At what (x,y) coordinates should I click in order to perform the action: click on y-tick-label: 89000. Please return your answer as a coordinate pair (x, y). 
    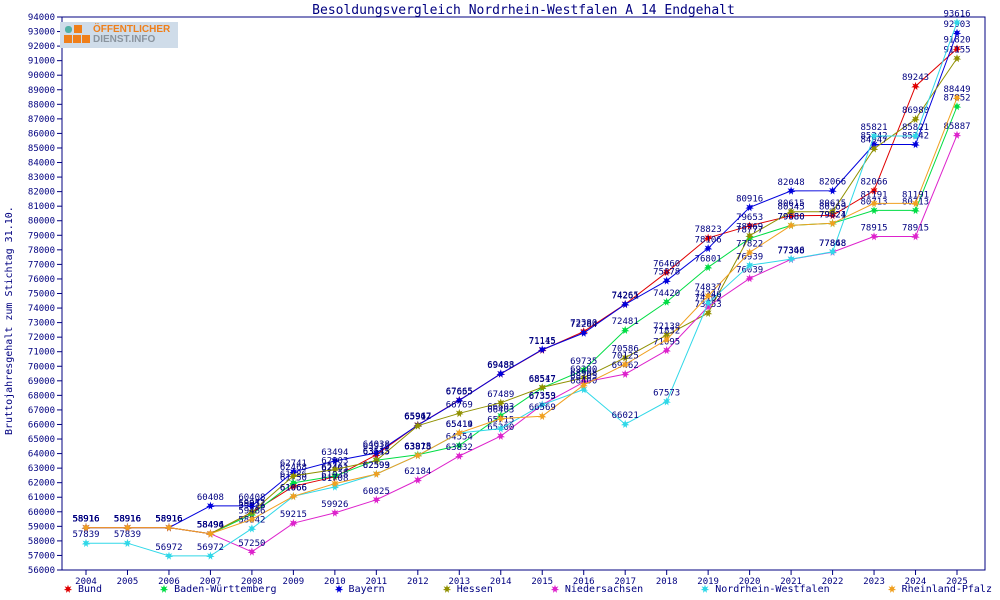
    Looking at the image, I should click on (41, 91).